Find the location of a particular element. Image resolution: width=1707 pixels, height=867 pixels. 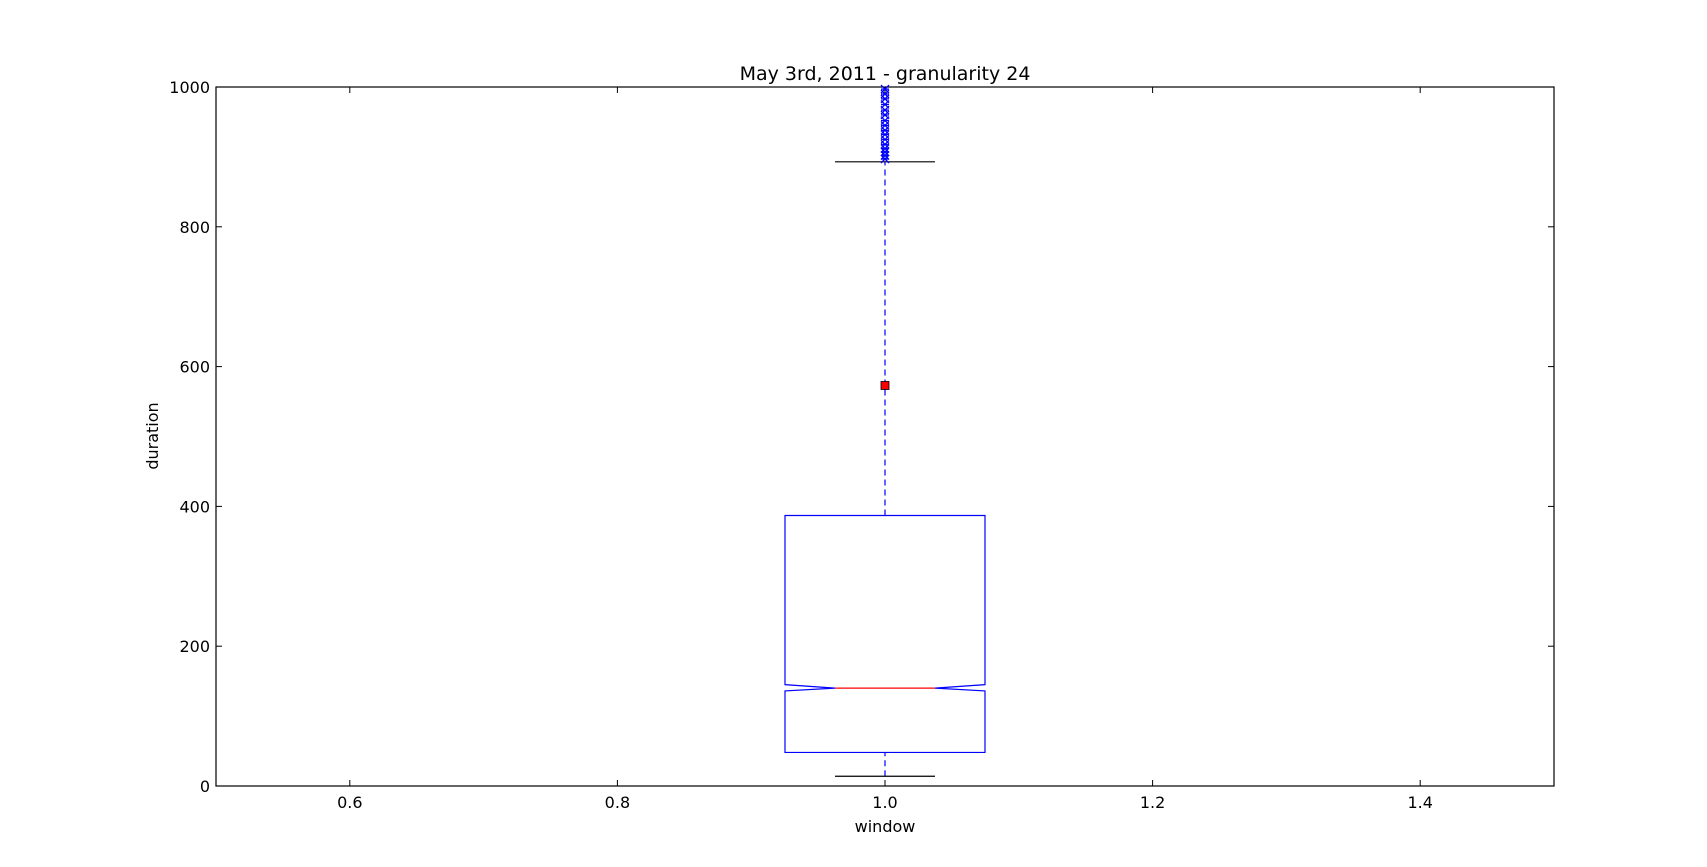

y-tick-label: 0 is located at coordinates (205, 786).